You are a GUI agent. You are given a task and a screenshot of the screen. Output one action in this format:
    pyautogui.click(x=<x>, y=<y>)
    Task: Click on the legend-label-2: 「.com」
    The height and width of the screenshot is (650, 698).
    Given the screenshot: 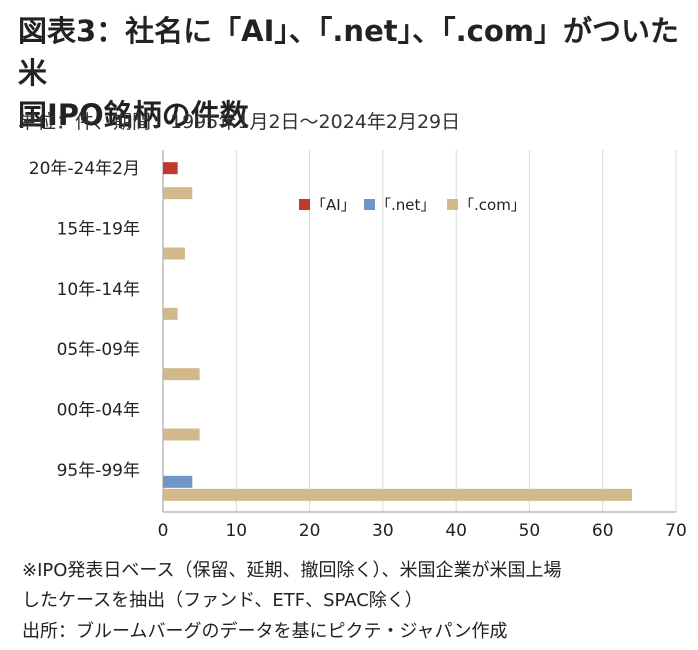 What is the action you would take?
    pyautogui.click(x=492, y=205)
    